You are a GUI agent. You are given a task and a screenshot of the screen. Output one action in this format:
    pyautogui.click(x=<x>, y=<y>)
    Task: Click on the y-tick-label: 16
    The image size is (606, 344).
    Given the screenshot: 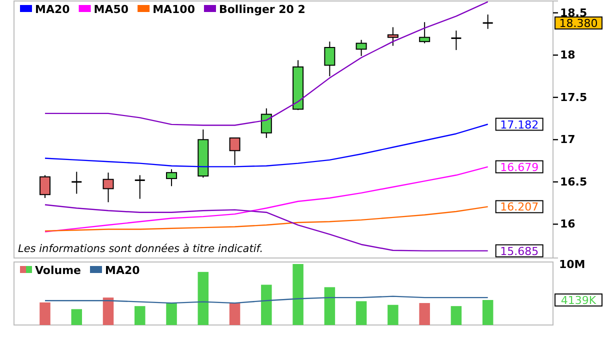 What is the action you would take?
    pyautogui.click(x=568, y=224)
    